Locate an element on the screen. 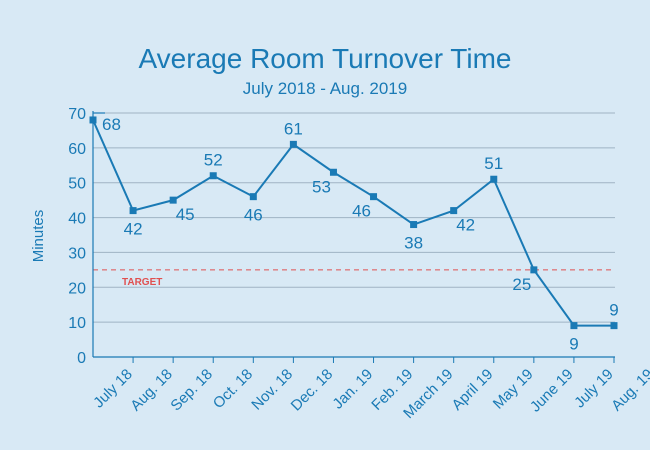 This screenshot has height=450, width=650. x-tick-label: Dec. 18 is located at coordinates (312, 390).